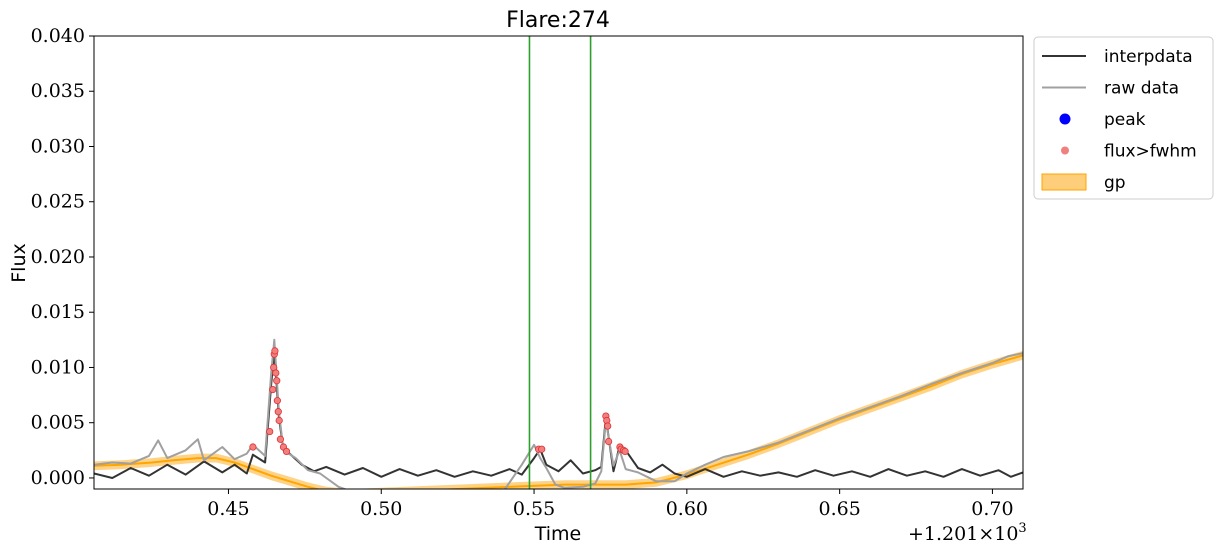  I want to click on legend-label-interpdata: interpdata, so click(1148, 57).